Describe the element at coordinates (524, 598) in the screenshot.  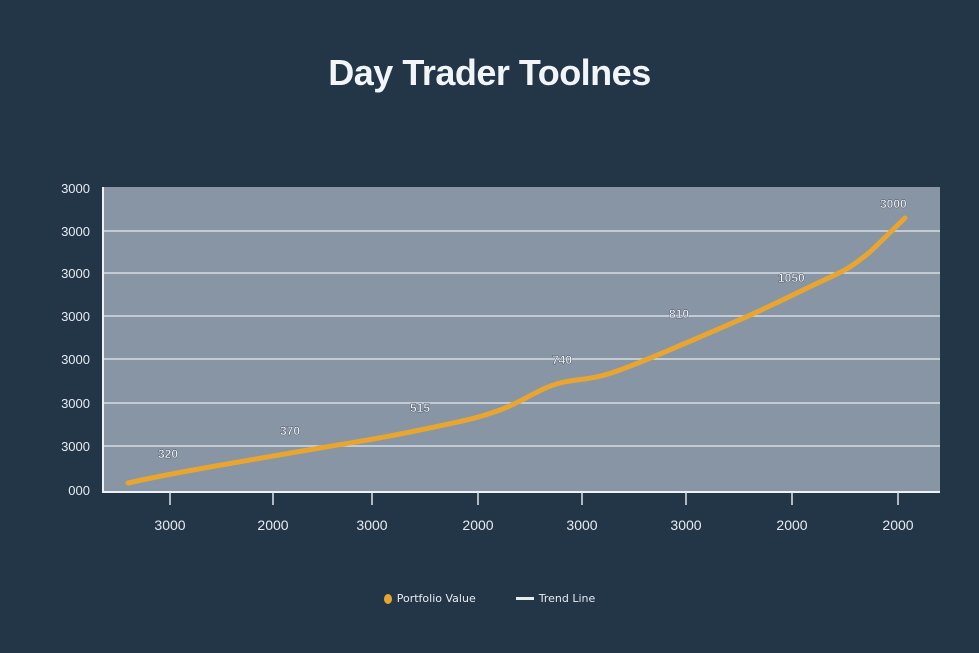
I see `line-marker-icon` at that location.